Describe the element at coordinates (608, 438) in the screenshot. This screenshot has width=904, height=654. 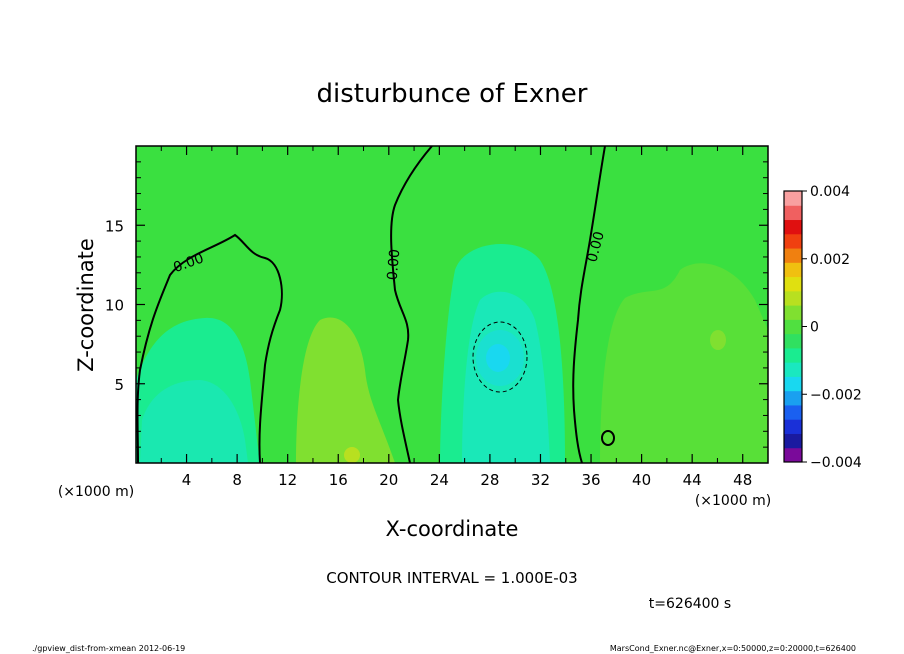
I see `contour-zero-small` at that location.